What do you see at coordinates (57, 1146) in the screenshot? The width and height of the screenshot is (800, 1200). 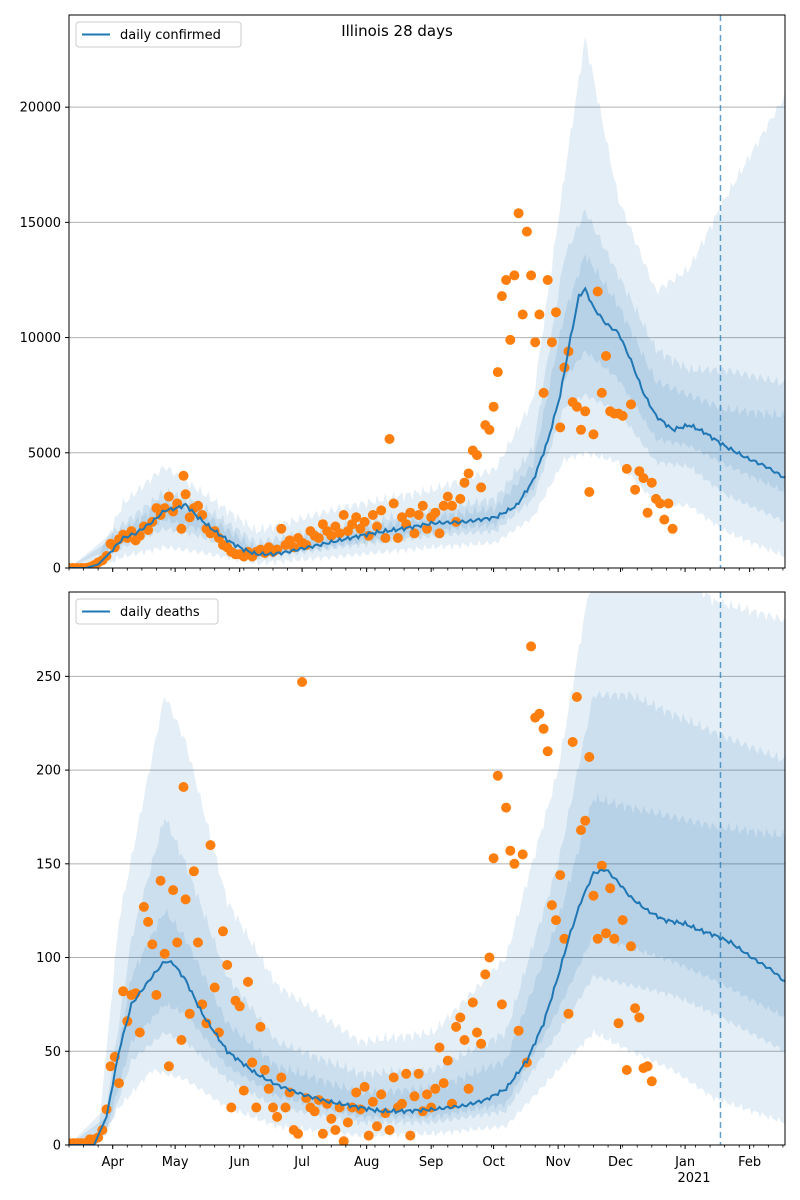 I see `y-tick-label: 0` at bounding box center [57, 1146].